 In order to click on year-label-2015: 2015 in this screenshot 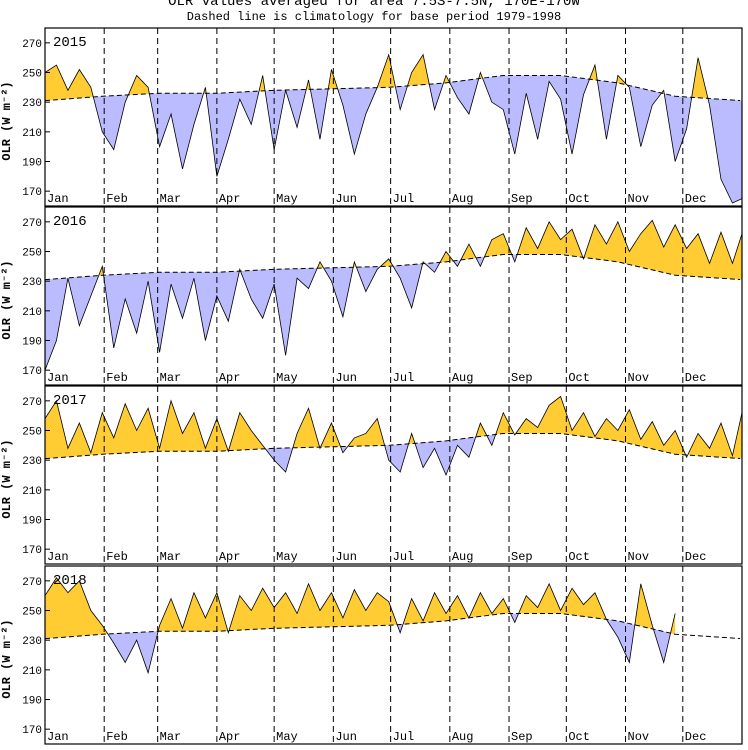, I will do `click(70, 43)`.